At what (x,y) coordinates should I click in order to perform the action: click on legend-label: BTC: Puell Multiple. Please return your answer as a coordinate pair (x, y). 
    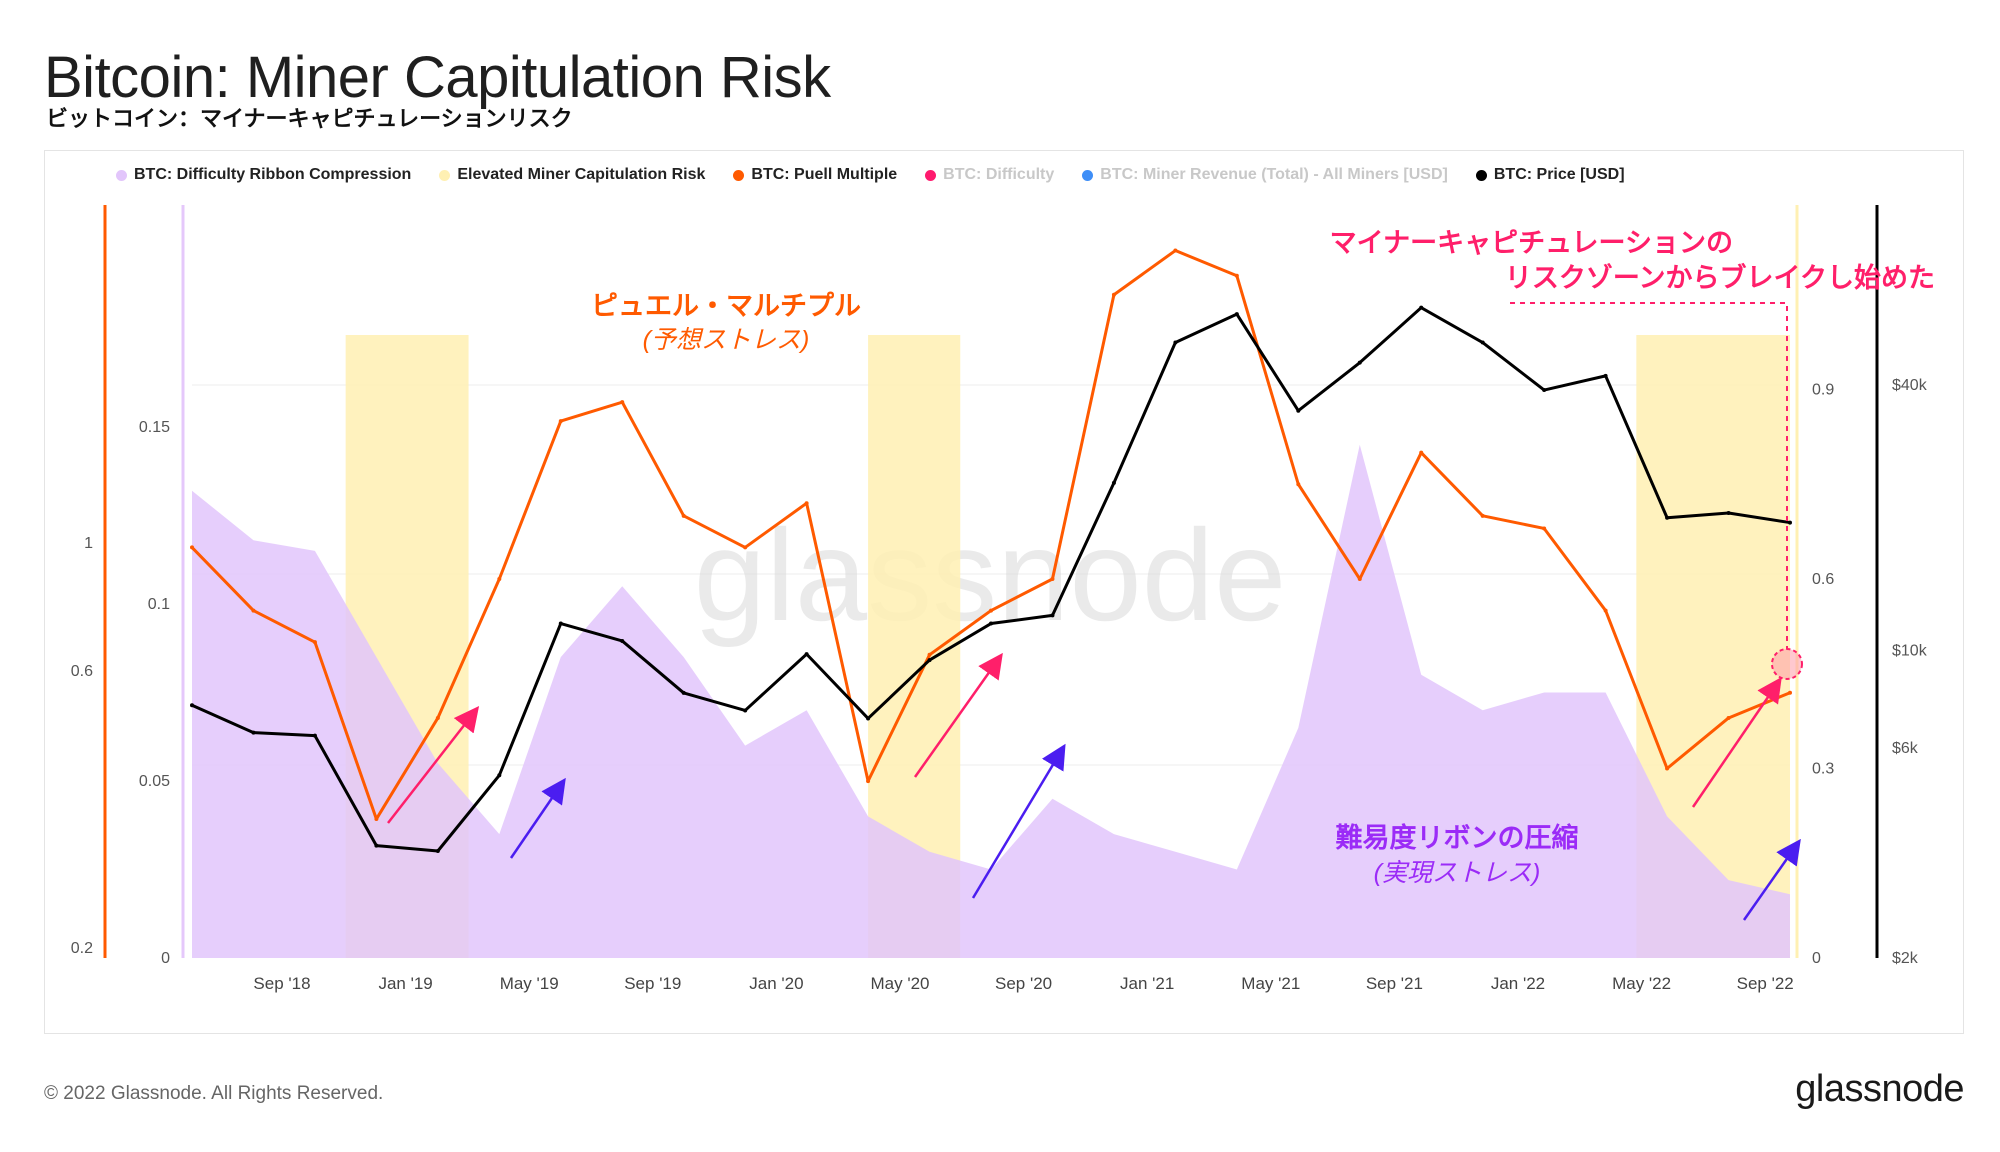
    Looking at the image, I should click on (824, 174).